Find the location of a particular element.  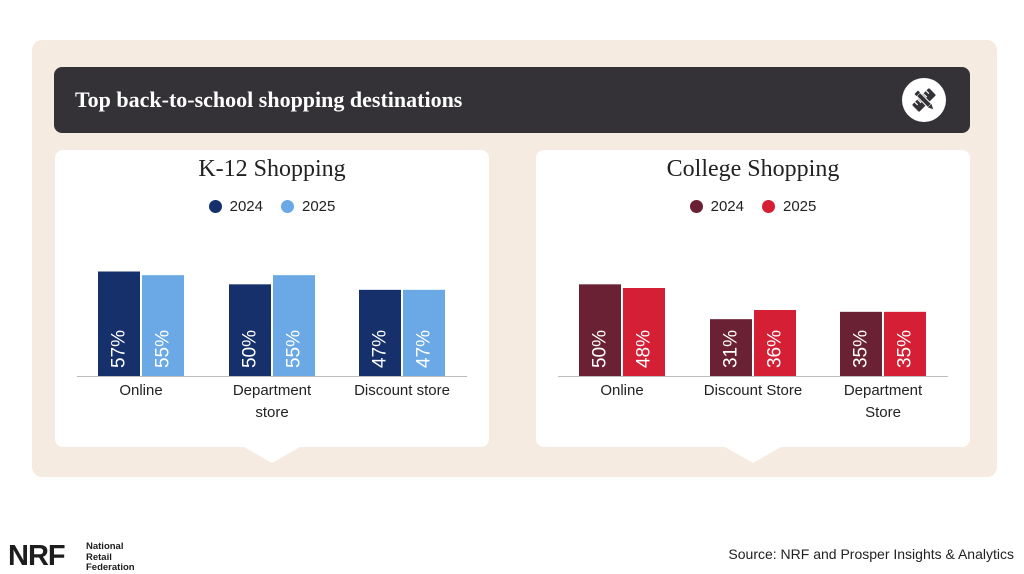

data-label: 31% is located at coordinates (731, 349).